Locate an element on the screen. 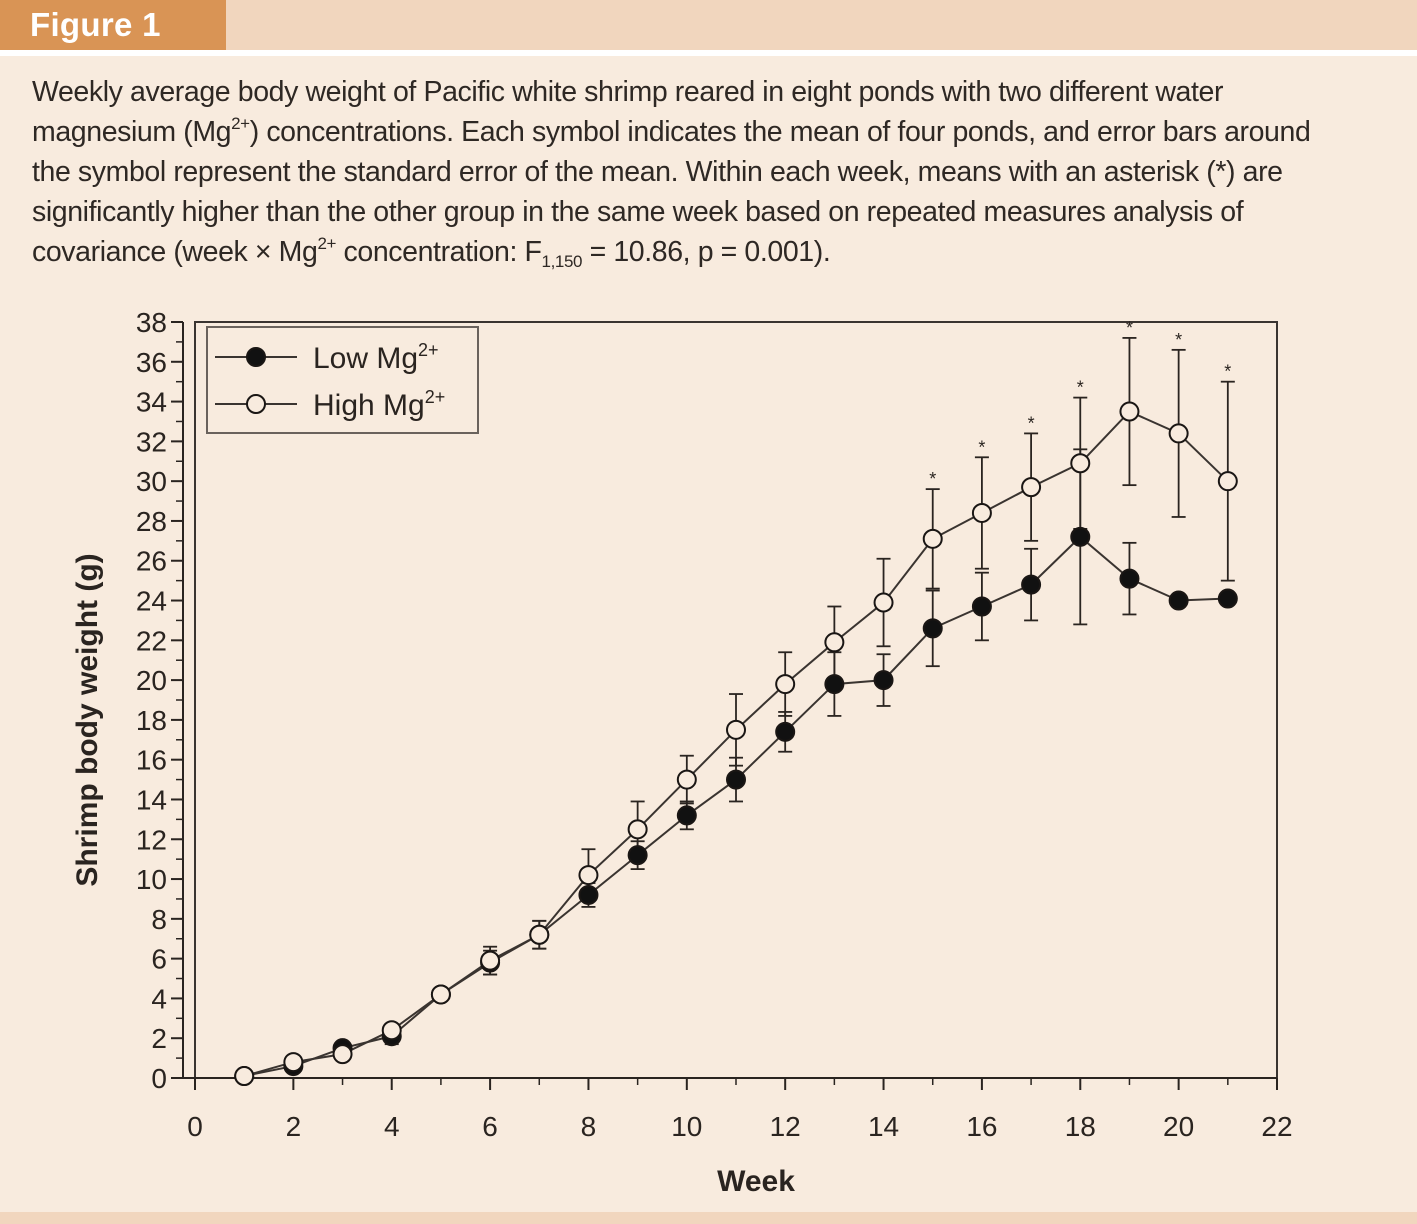 This screenshot has width=1417, height=1224. caption-text: covariance (week × Mg is located at coordinates (175, 252).